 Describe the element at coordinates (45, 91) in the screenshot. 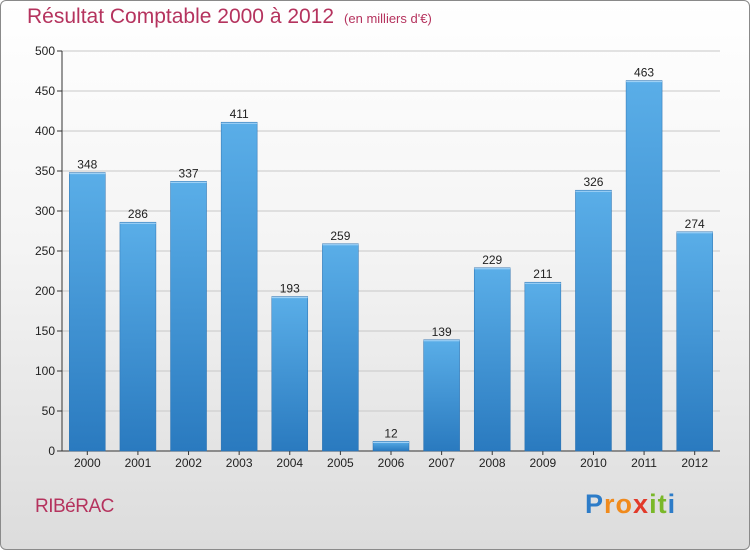

I see `y-tick-label: 450` at that location.